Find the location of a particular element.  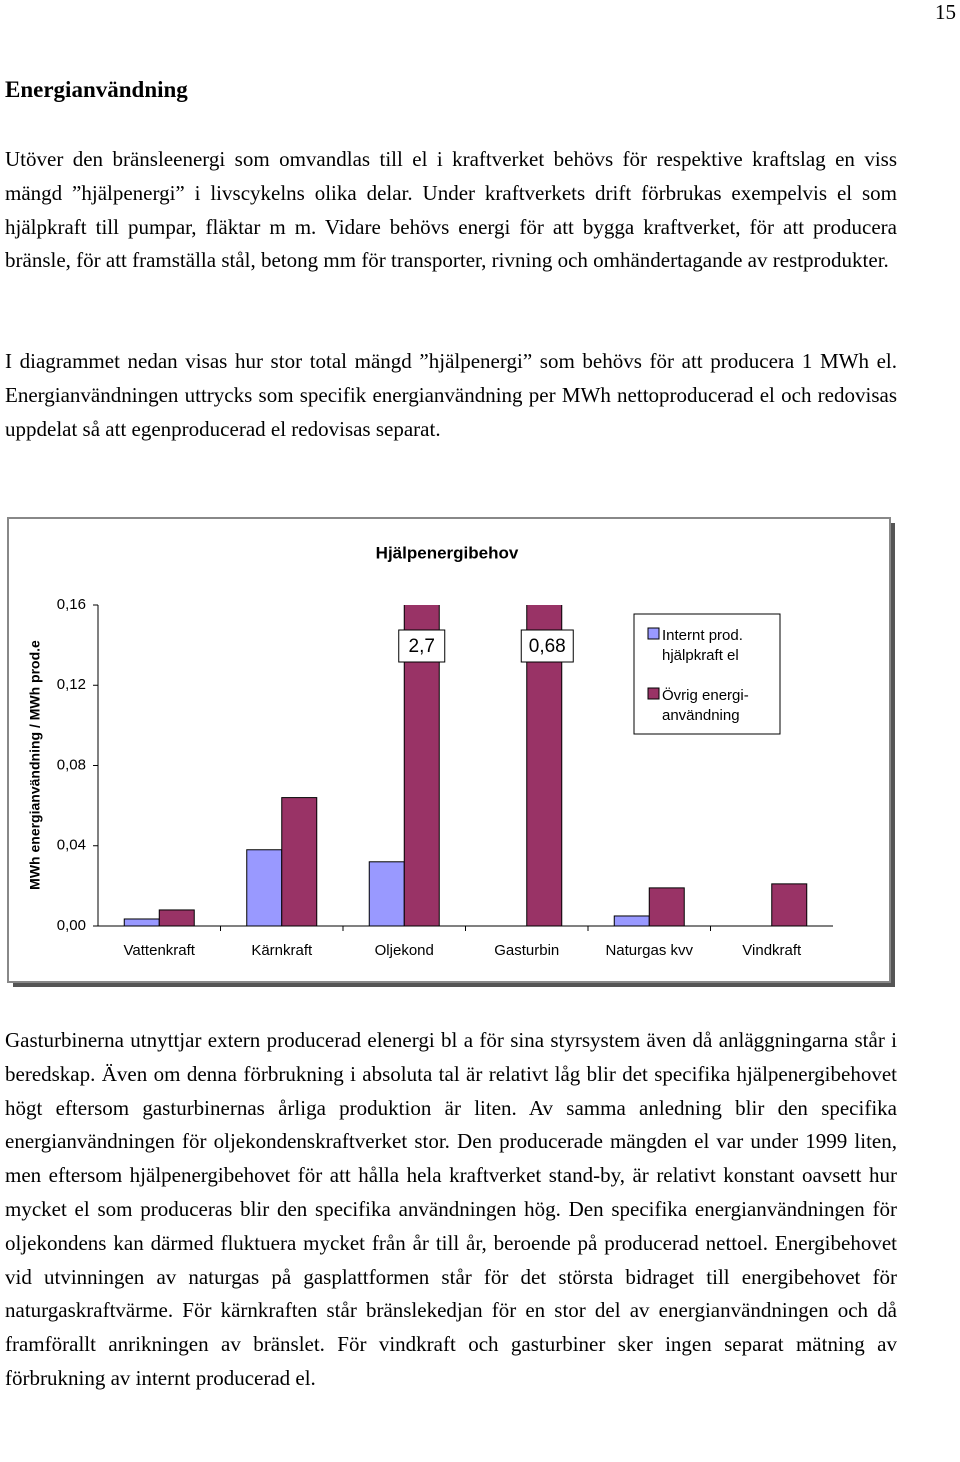

x-tick-label: Oljekond is located at coordinates (404, 950).